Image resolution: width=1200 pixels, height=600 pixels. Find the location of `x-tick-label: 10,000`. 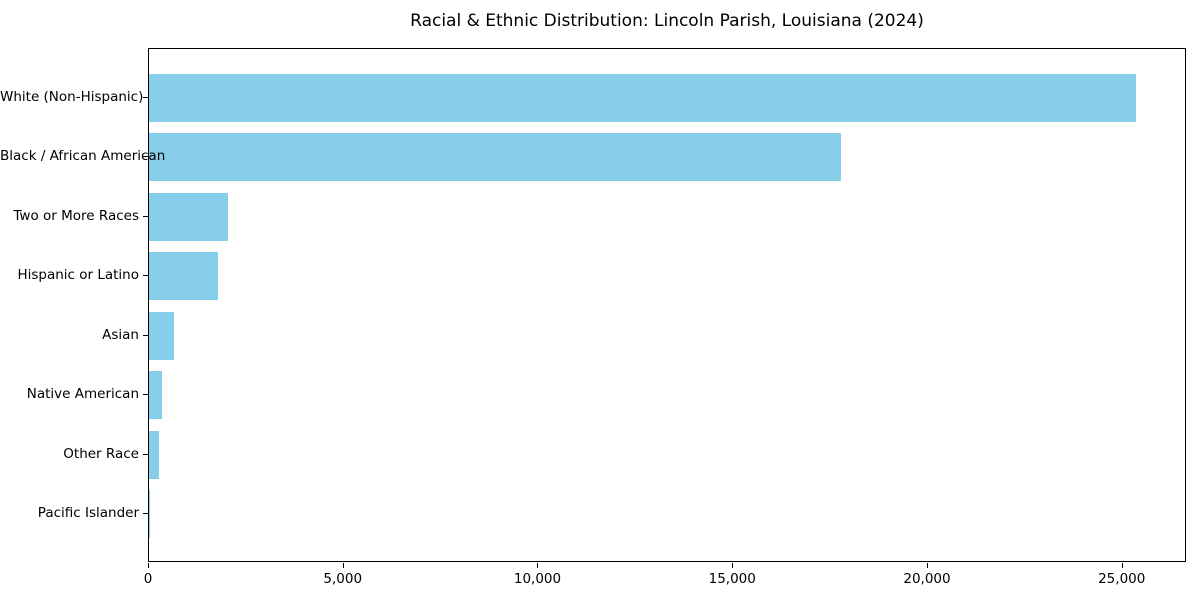

x-tick-label: 10,000 is located at coordinates (537, 579).